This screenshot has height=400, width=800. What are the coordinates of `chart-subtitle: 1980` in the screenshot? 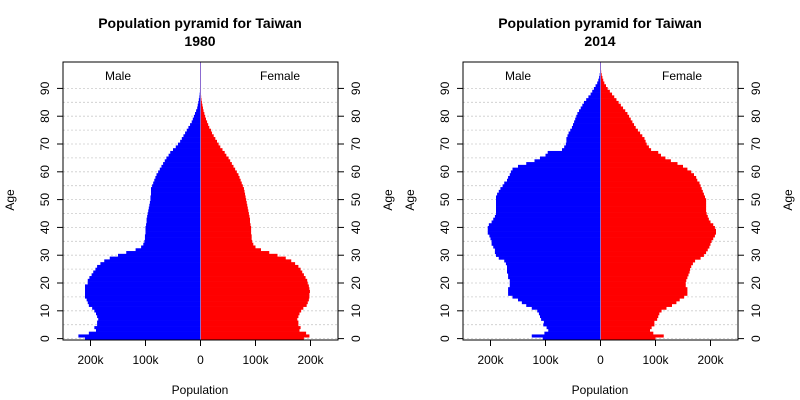 It's located at (199, 41).